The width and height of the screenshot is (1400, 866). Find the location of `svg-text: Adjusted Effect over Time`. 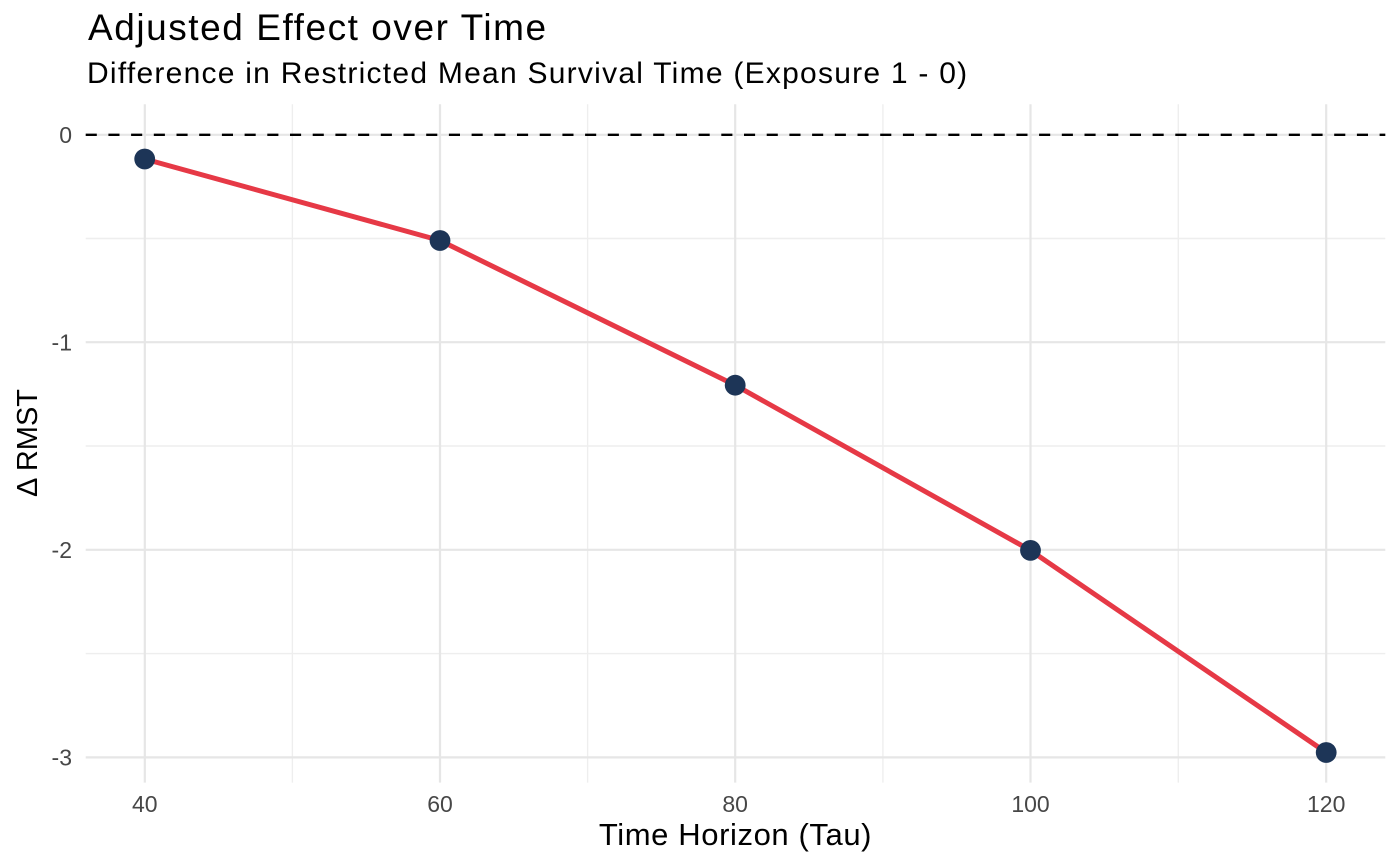

svg-text: Adjusted Effect over Time is located at coordinates (318, 27).